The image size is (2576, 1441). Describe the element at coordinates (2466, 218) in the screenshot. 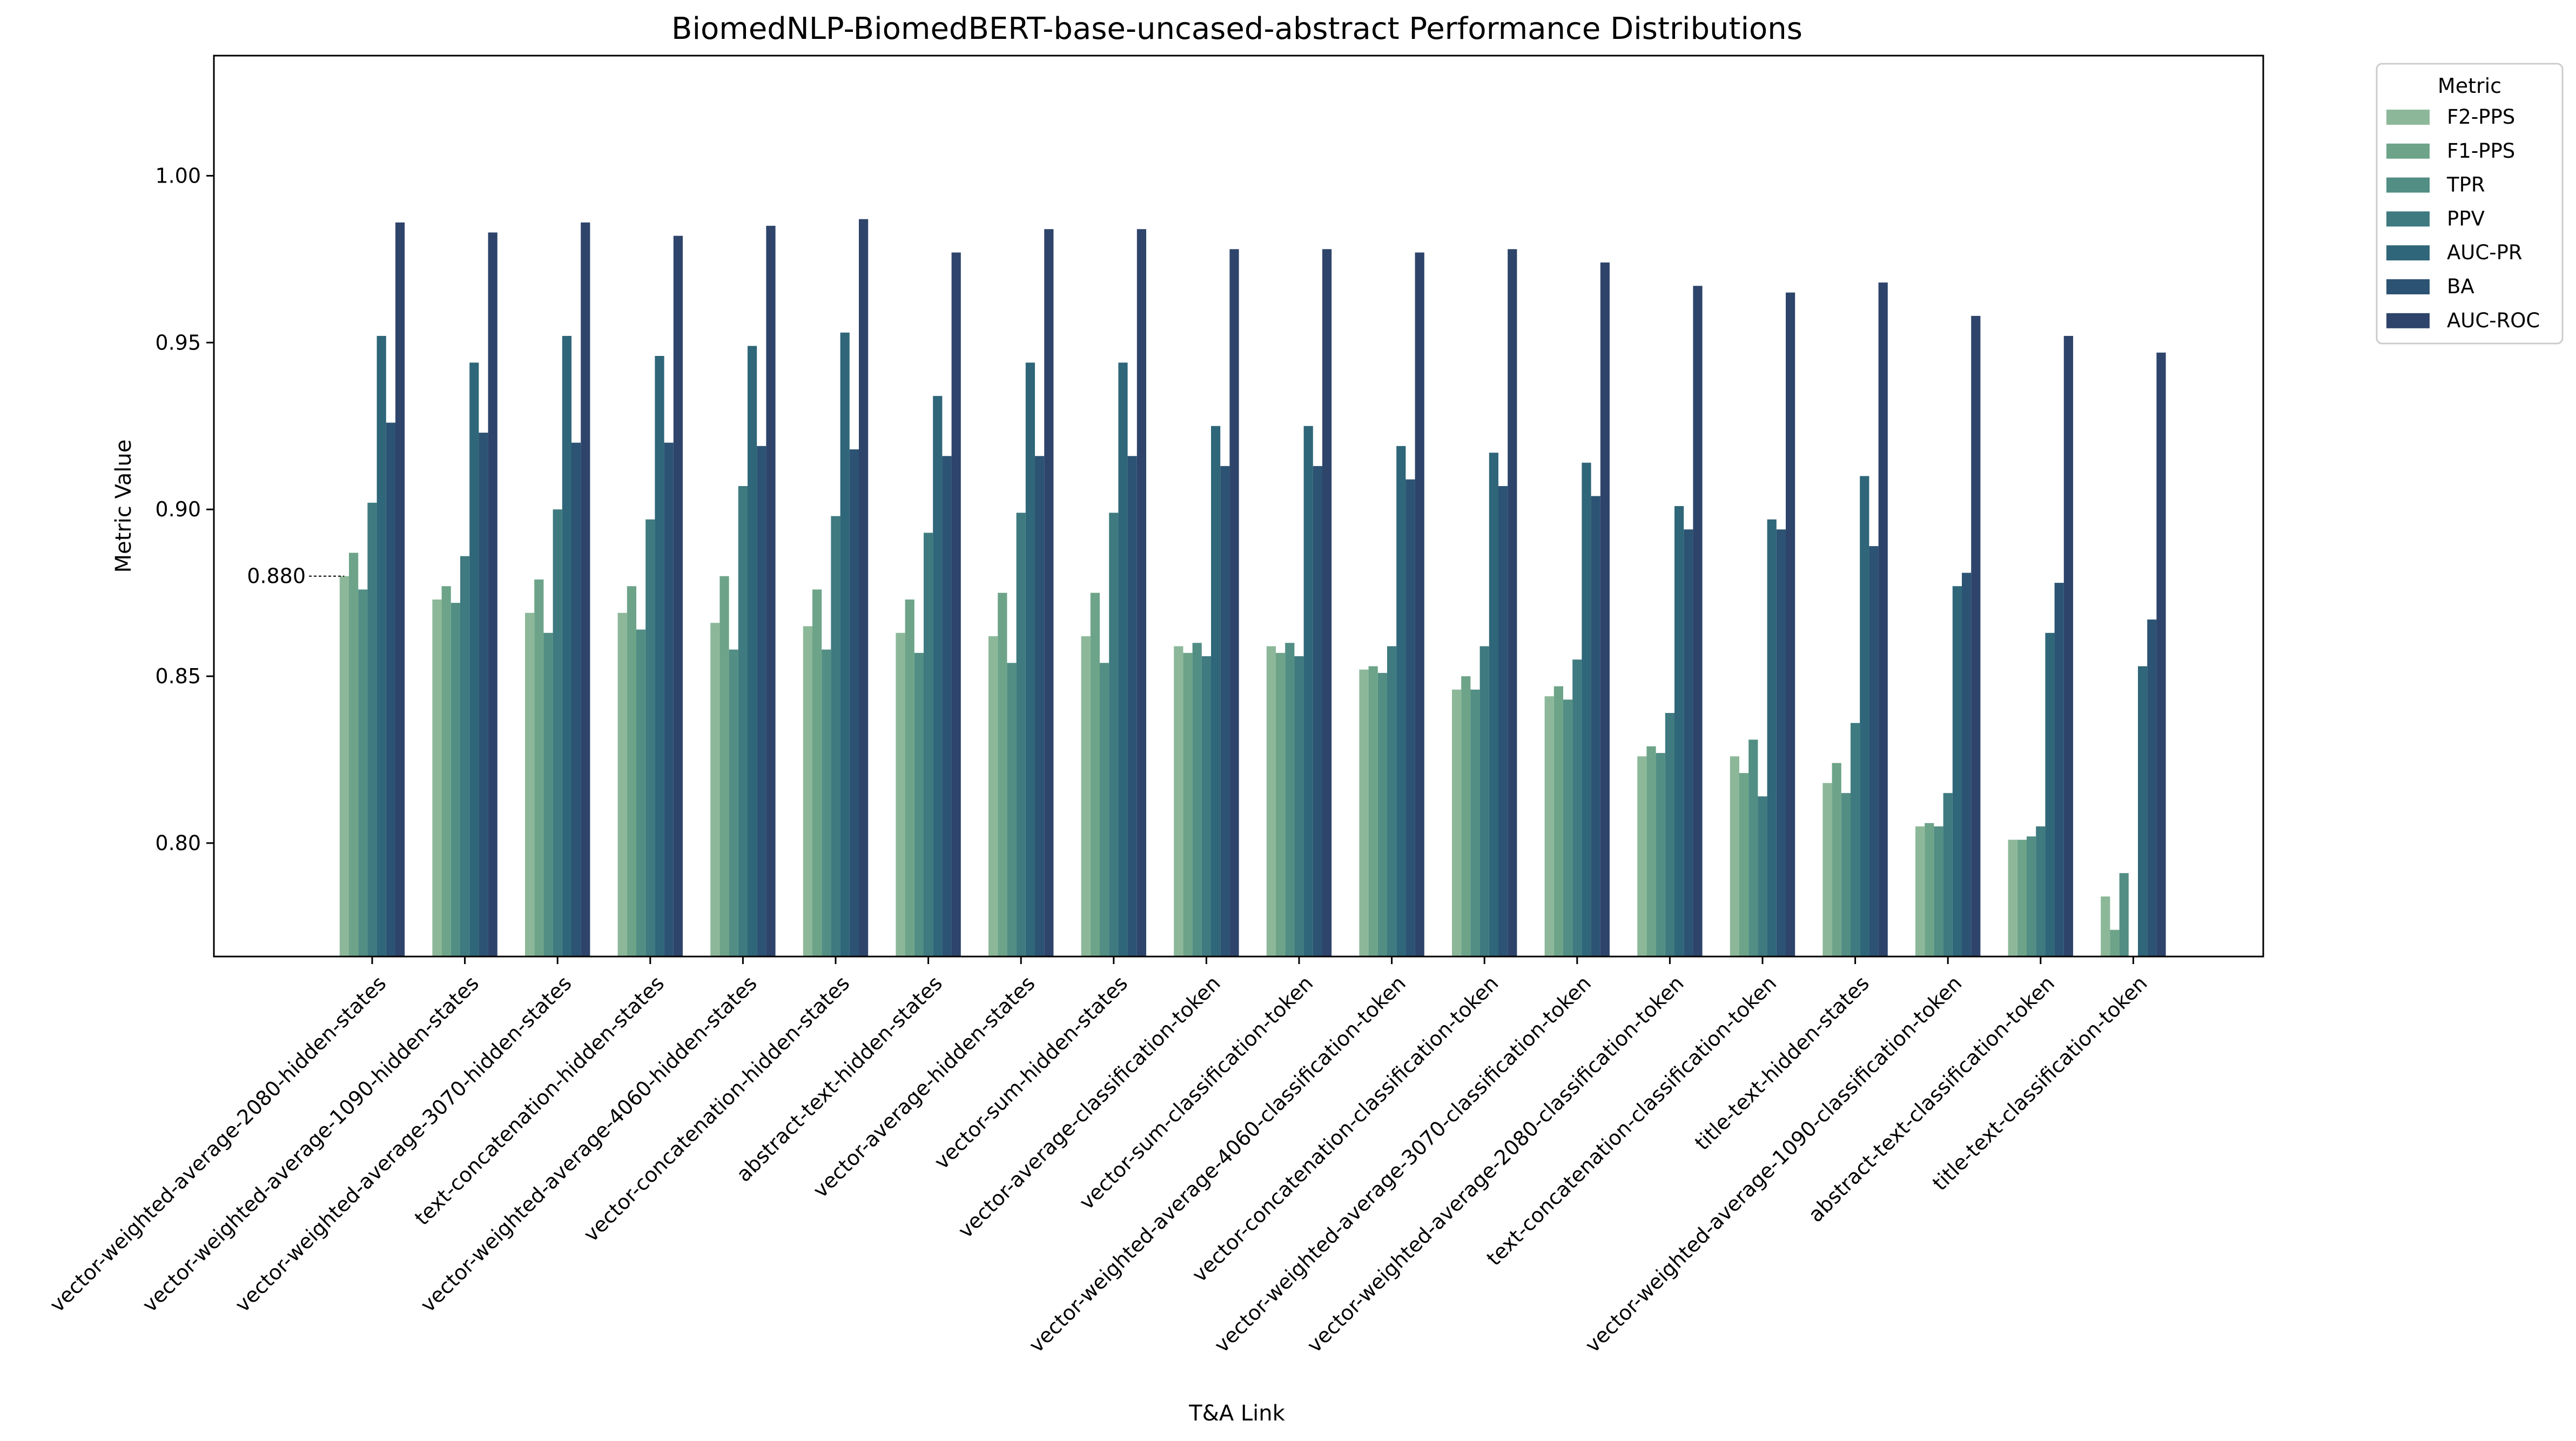

I see `legend-label-ppv: PPV` at that location.